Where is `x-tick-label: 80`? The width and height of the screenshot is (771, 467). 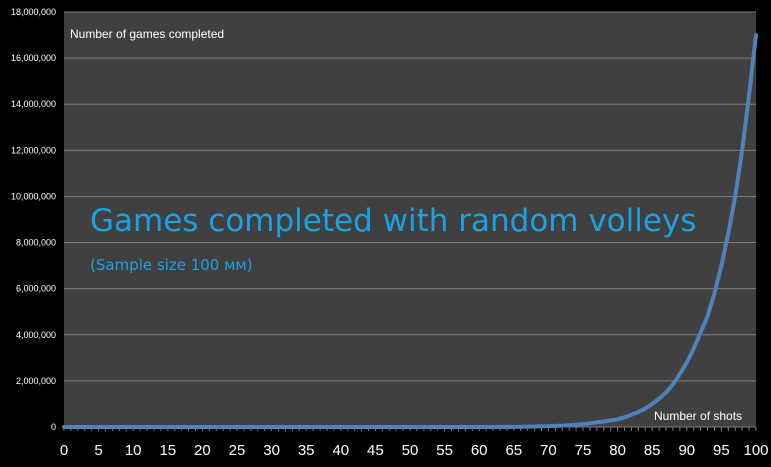
x-tick-label: 80 is located at coordinates (617, 450).